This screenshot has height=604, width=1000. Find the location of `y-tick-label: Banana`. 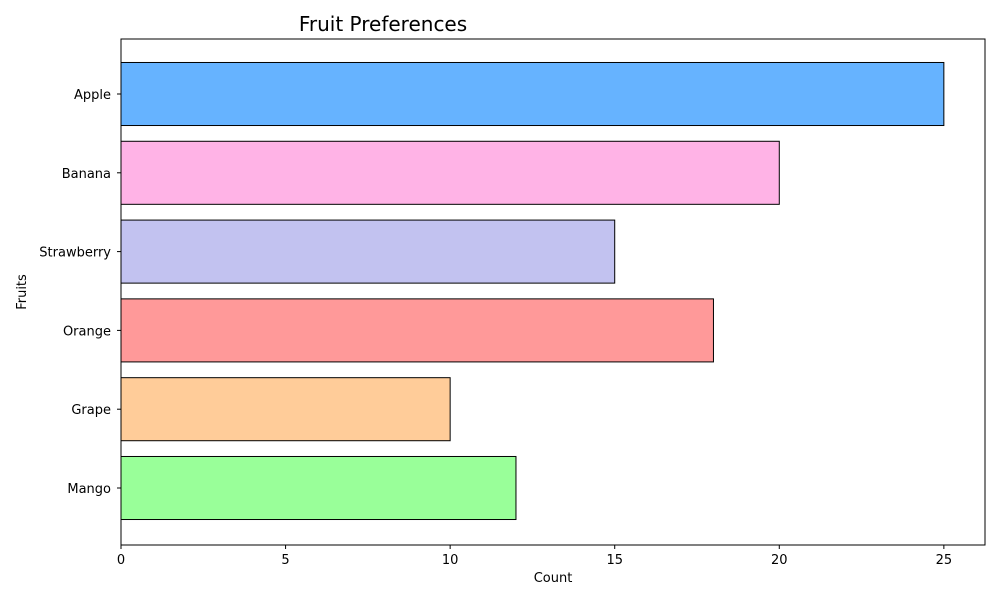

y-tick-label: Banana is located at coordinates (86, 174).